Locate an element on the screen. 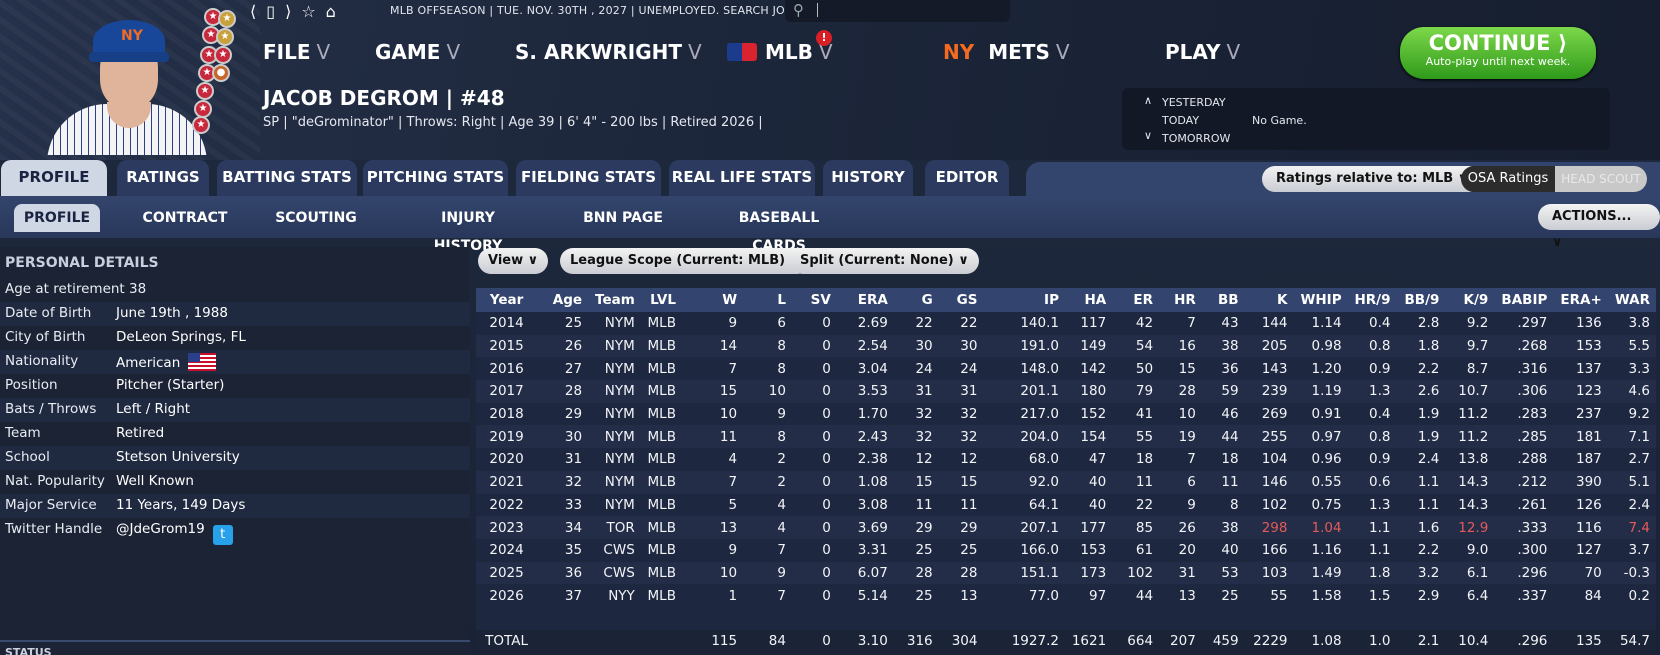 This screenshot has width=1660, height=655. col-header: ERA is located at coordinates (865, 300).